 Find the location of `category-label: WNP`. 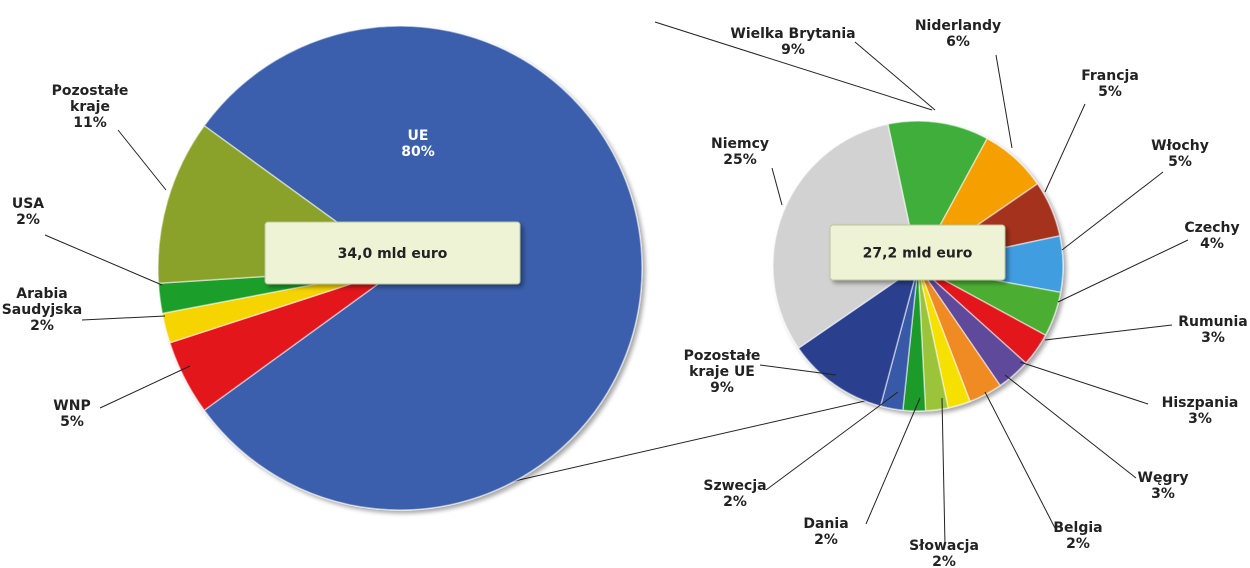

category-label: WNP is located at coordinates (71, 406).